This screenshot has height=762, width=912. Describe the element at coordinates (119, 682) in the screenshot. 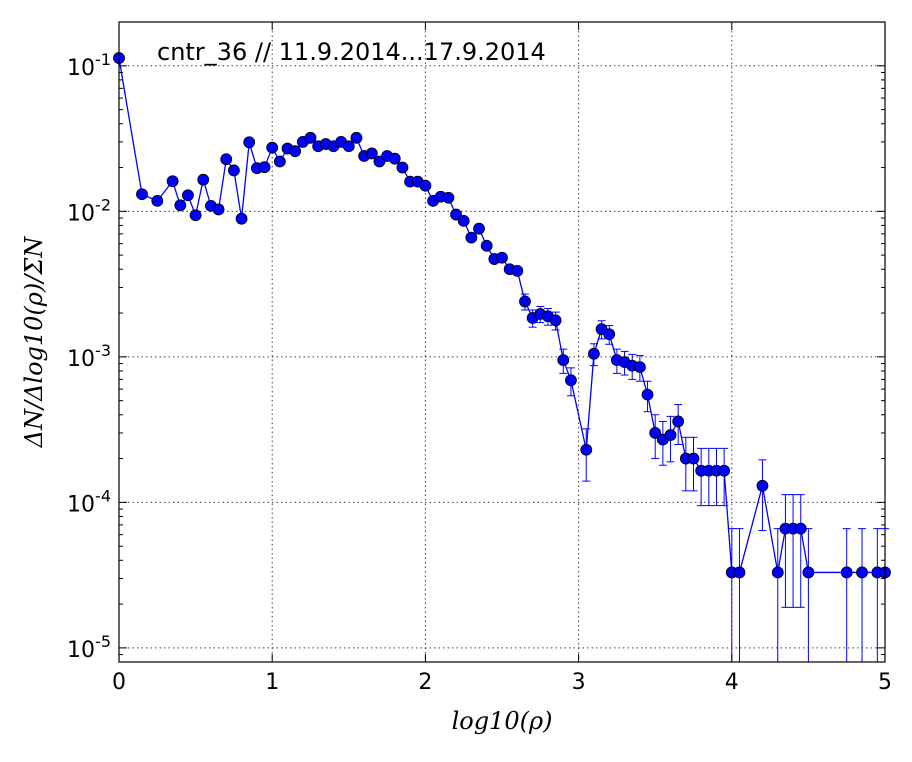

I see `x-tick-label: 0` at that location.